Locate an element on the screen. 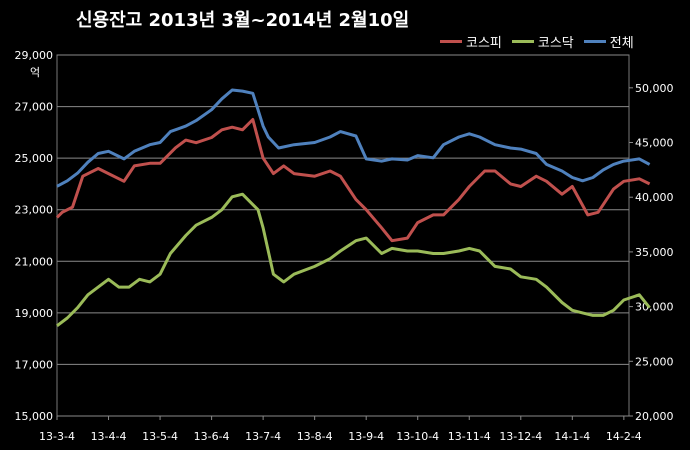 The width and height of the screenshot is (690, 450). y-right-tick-label: 35,000 is located at coordinates (654, 252).